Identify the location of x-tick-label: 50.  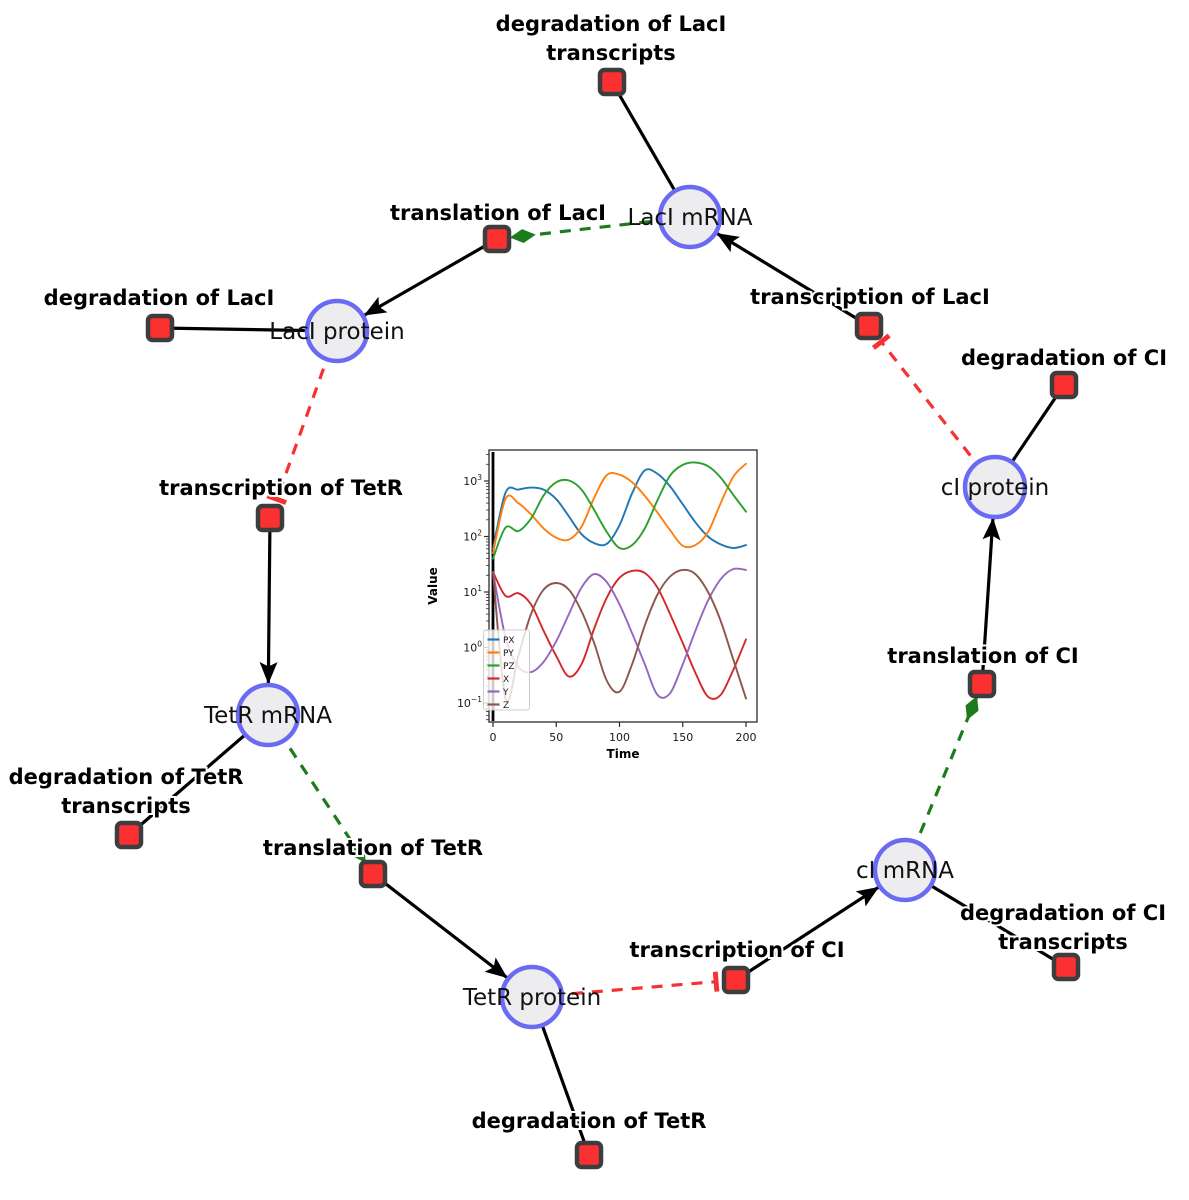
(556, 737).